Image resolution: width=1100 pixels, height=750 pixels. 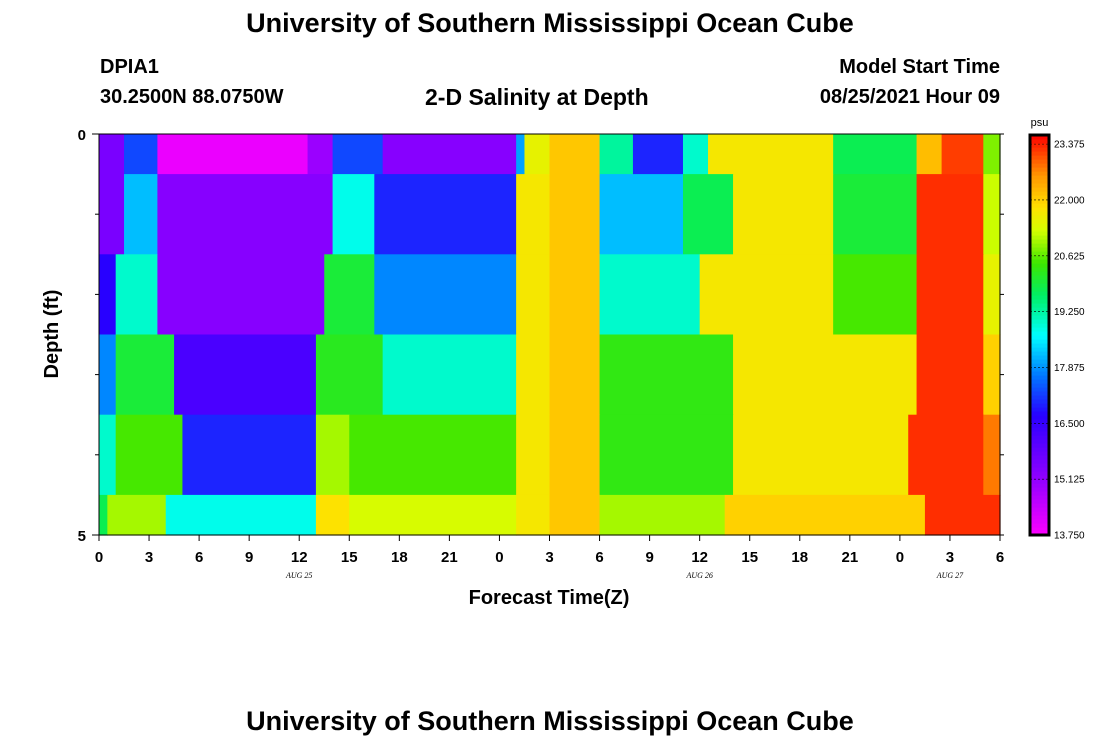 What do you see at coordinates (192, 97) in the screenshot?
I see `station-coords: 30.2500N 88.0750W` at bounding box center [192, 97].